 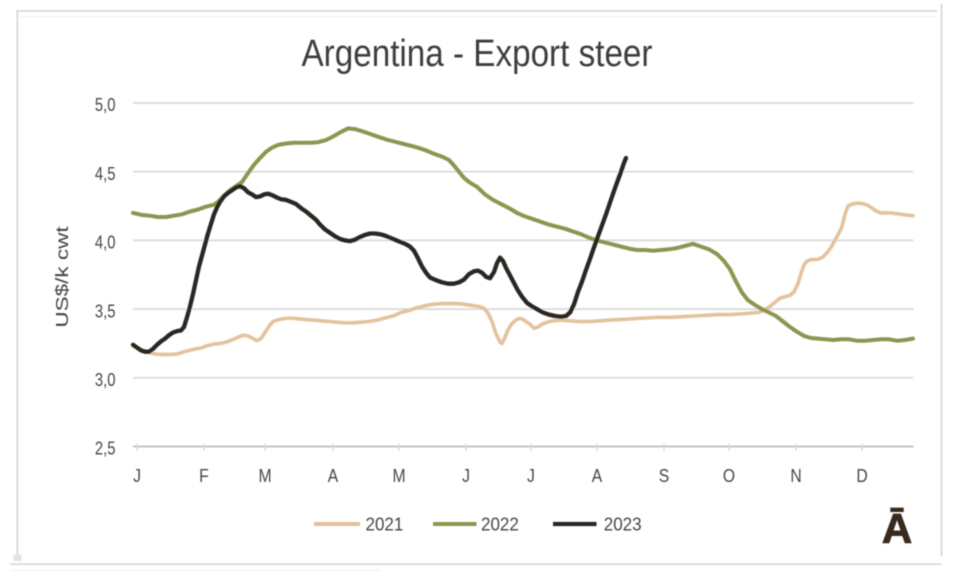 I want to click on svg-text: US$/k cwt, so click(x=62, y=277).